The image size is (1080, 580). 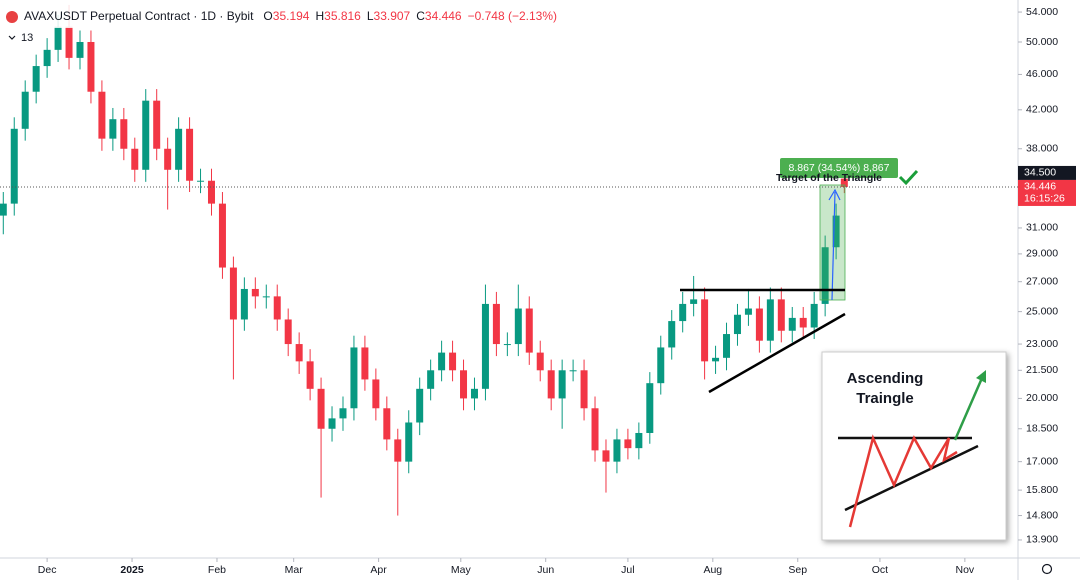 What do you see at coordinates (461, 570) in the screenshot?
I see `x-tick-label: May` at bounding box center [461, 570].